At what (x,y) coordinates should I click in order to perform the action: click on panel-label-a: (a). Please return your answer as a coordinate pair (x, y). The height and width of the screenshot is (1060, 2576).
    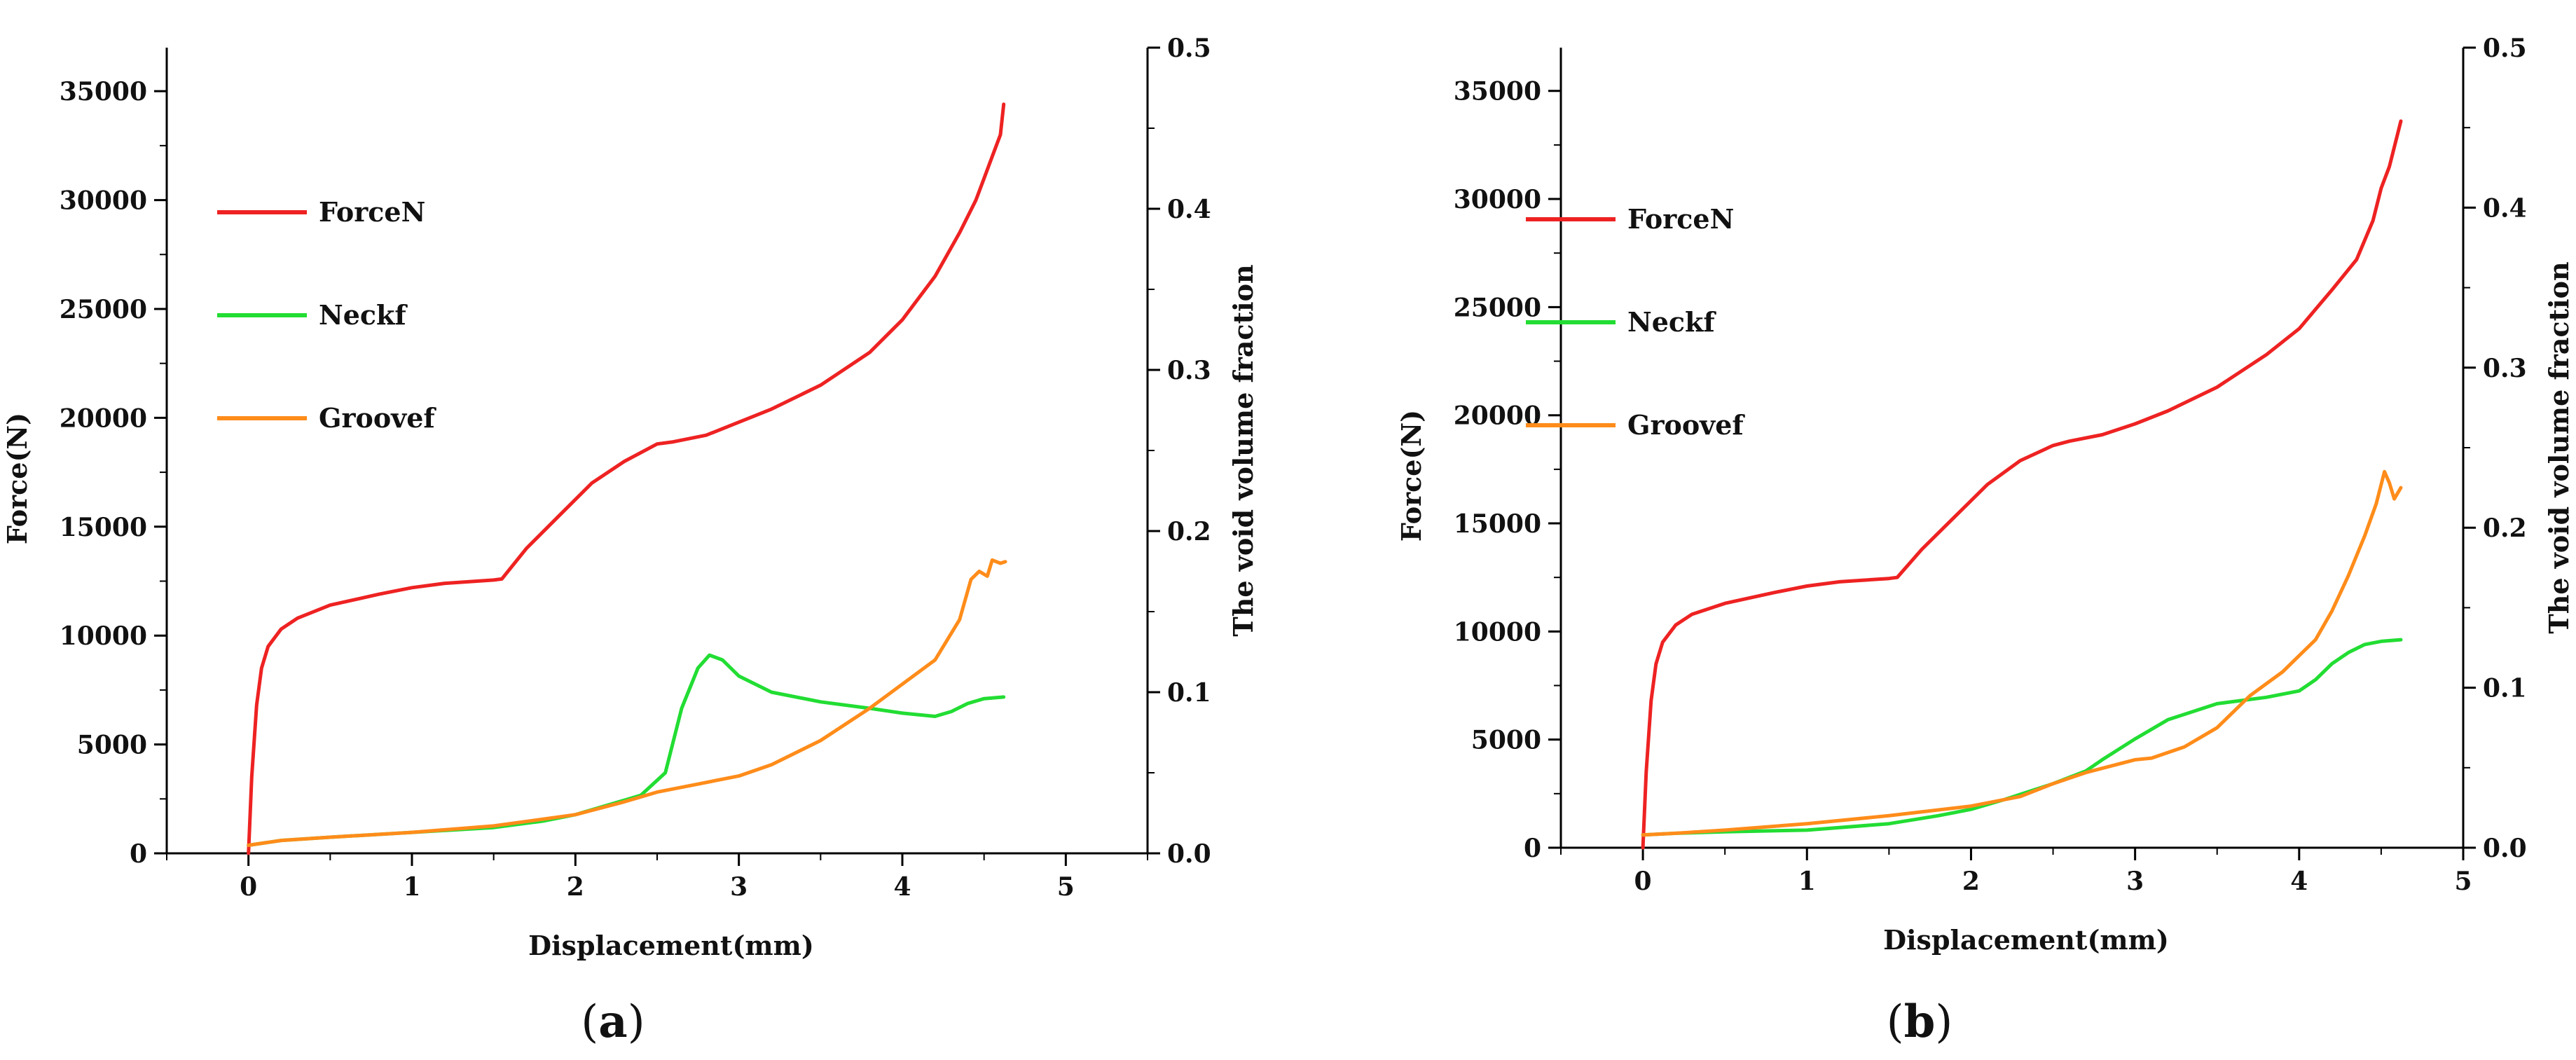
    Looking at the image, I should click on (613, 1022).